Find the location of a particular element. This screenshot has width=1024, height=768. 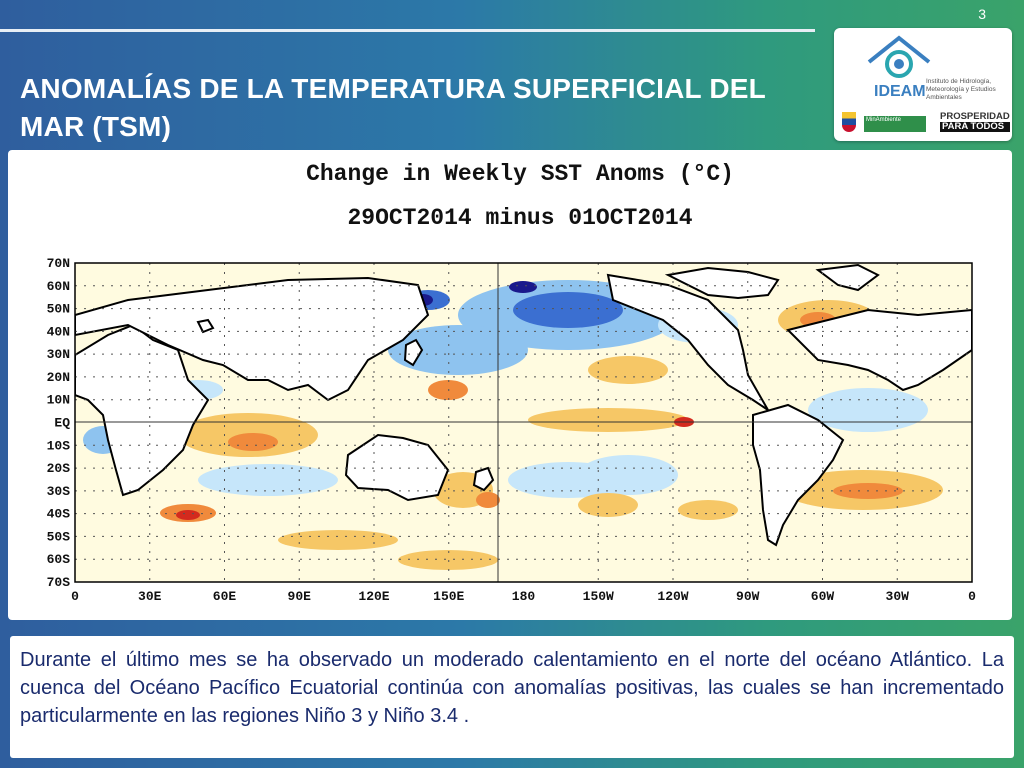

longitude-labels: 0 30E 60E 90E 120E 150E 180 150W 120W 90W 60W 30W 0 is located at coordinates (523, 596).